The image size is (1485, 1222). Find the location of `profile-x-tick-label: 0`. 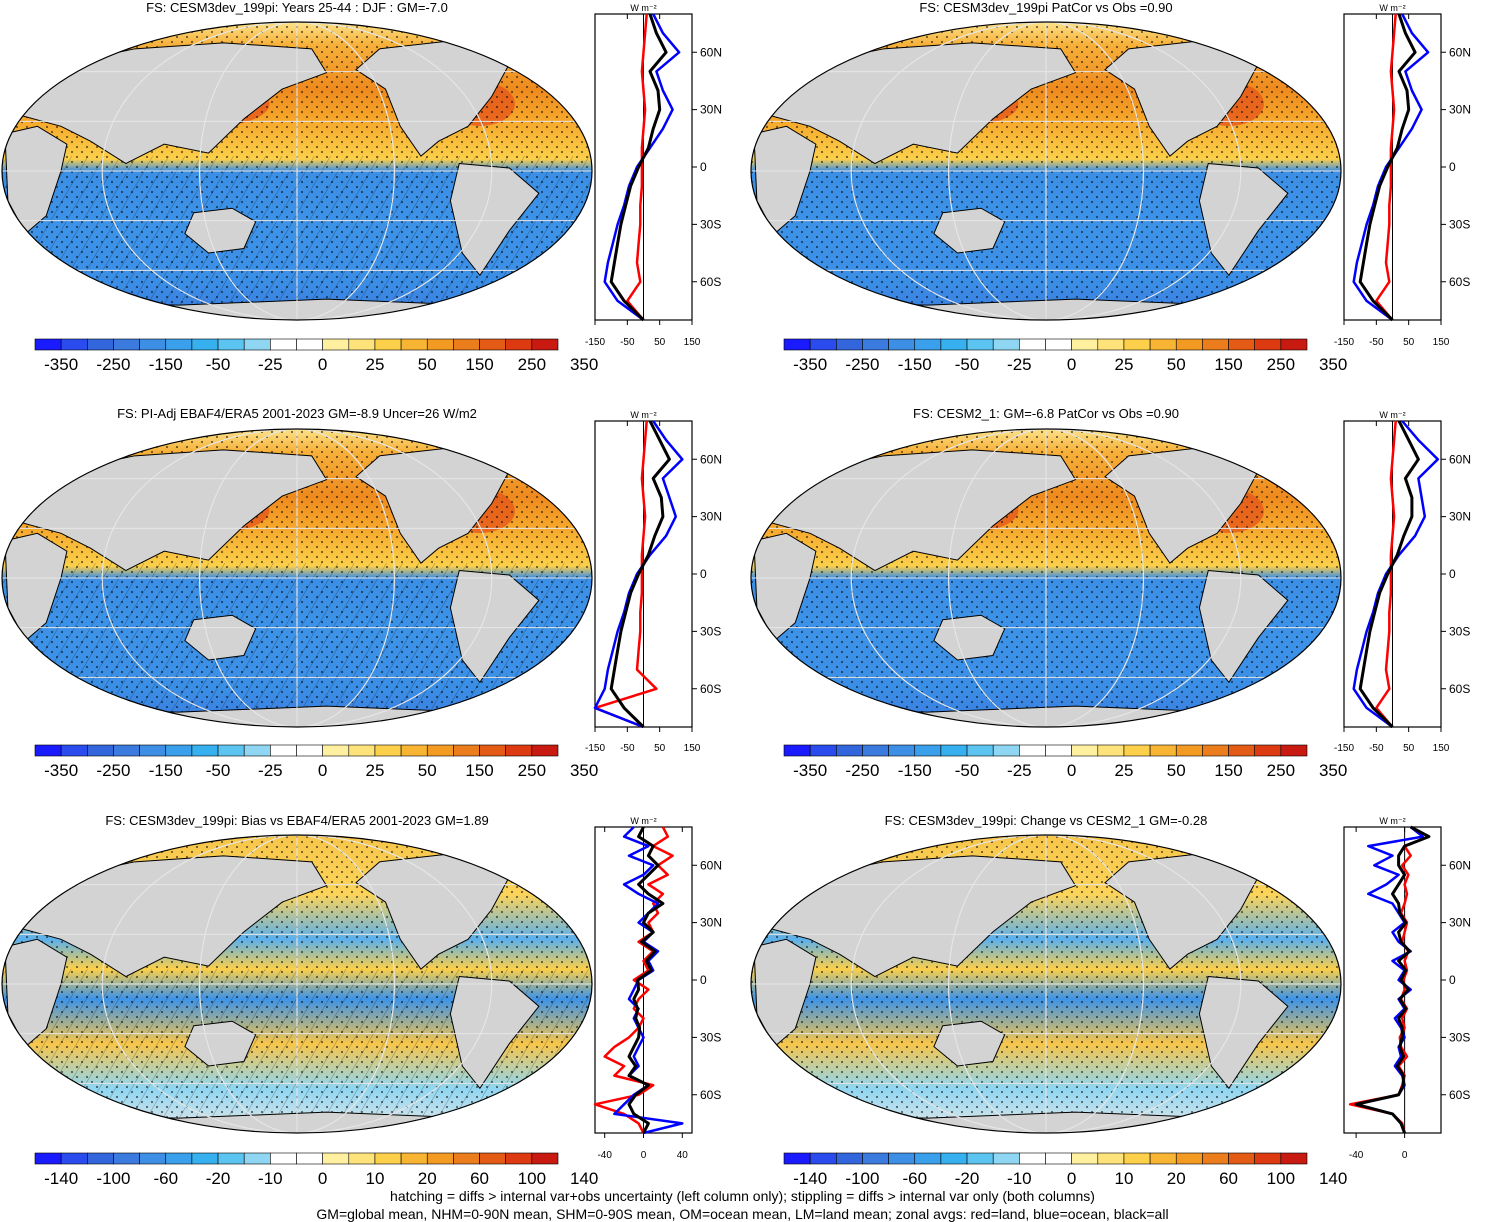

profile-x-tick-label: 0 is located at coordinates (644, 1155).